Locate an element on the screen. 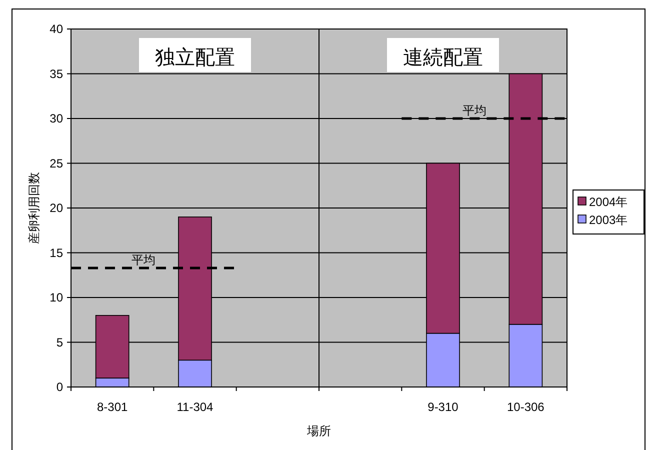 The height and width of the screenshot is (450, 658). legend-label: 2003年 is located at coordinates (608, 220).